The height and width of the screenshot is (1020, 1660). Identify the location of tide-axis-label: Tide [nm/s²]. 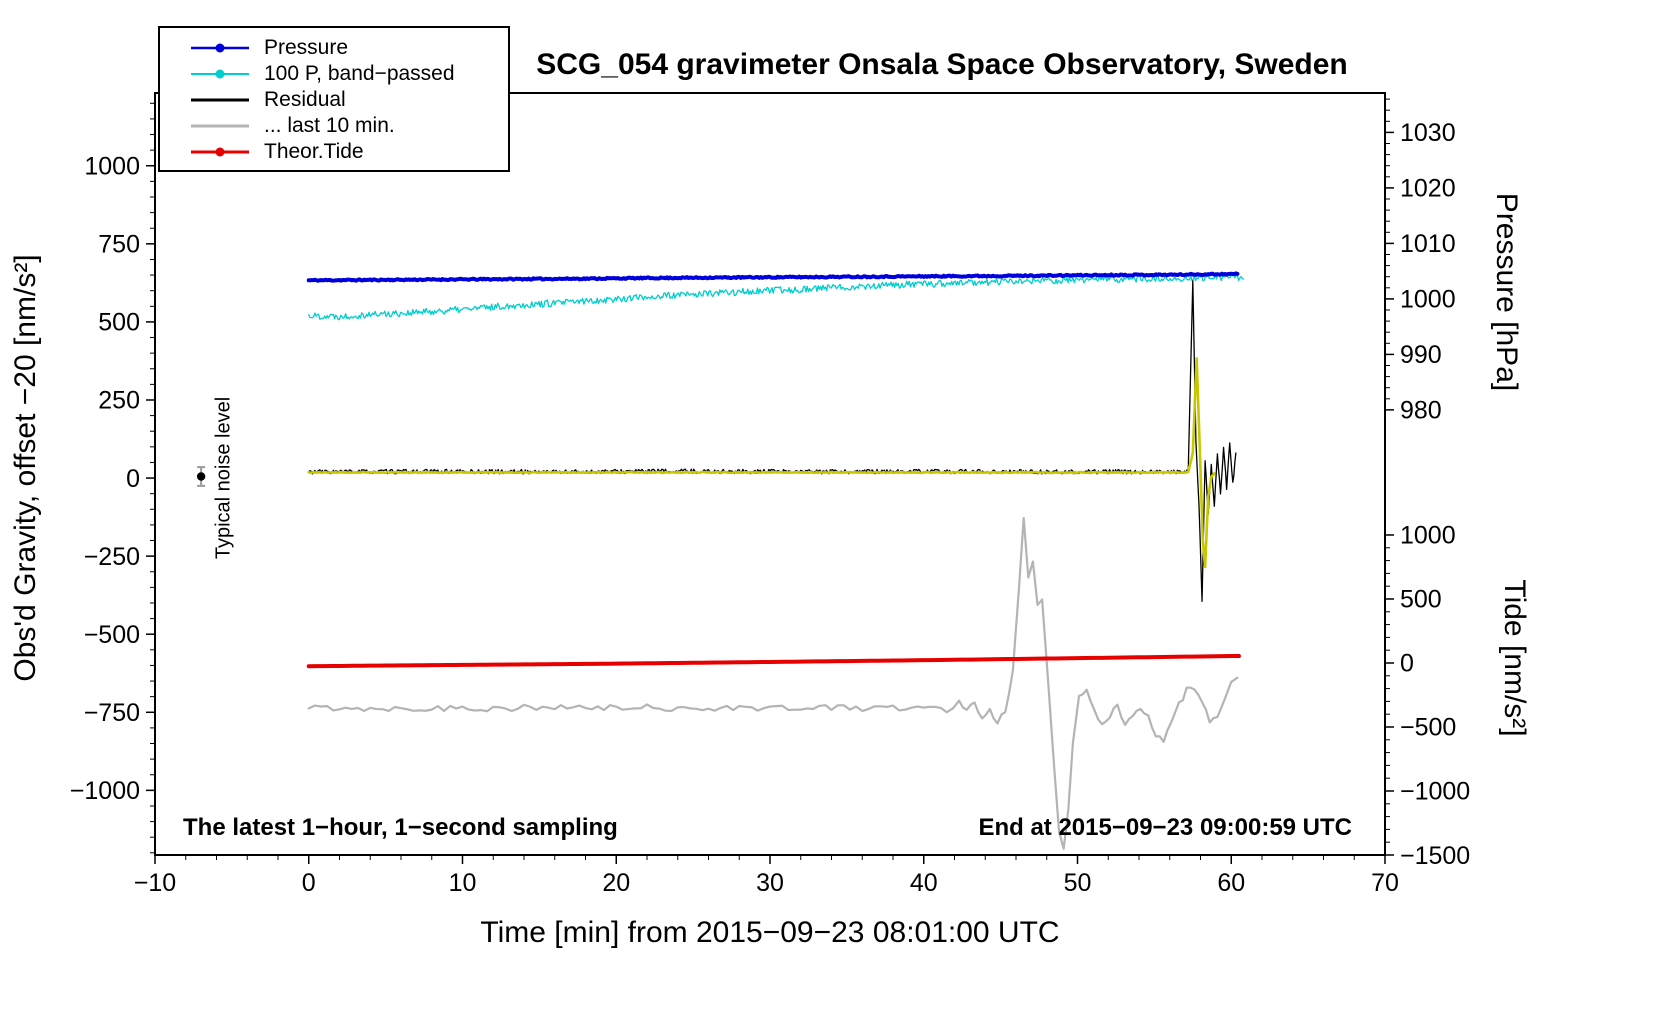
(1514, 658).